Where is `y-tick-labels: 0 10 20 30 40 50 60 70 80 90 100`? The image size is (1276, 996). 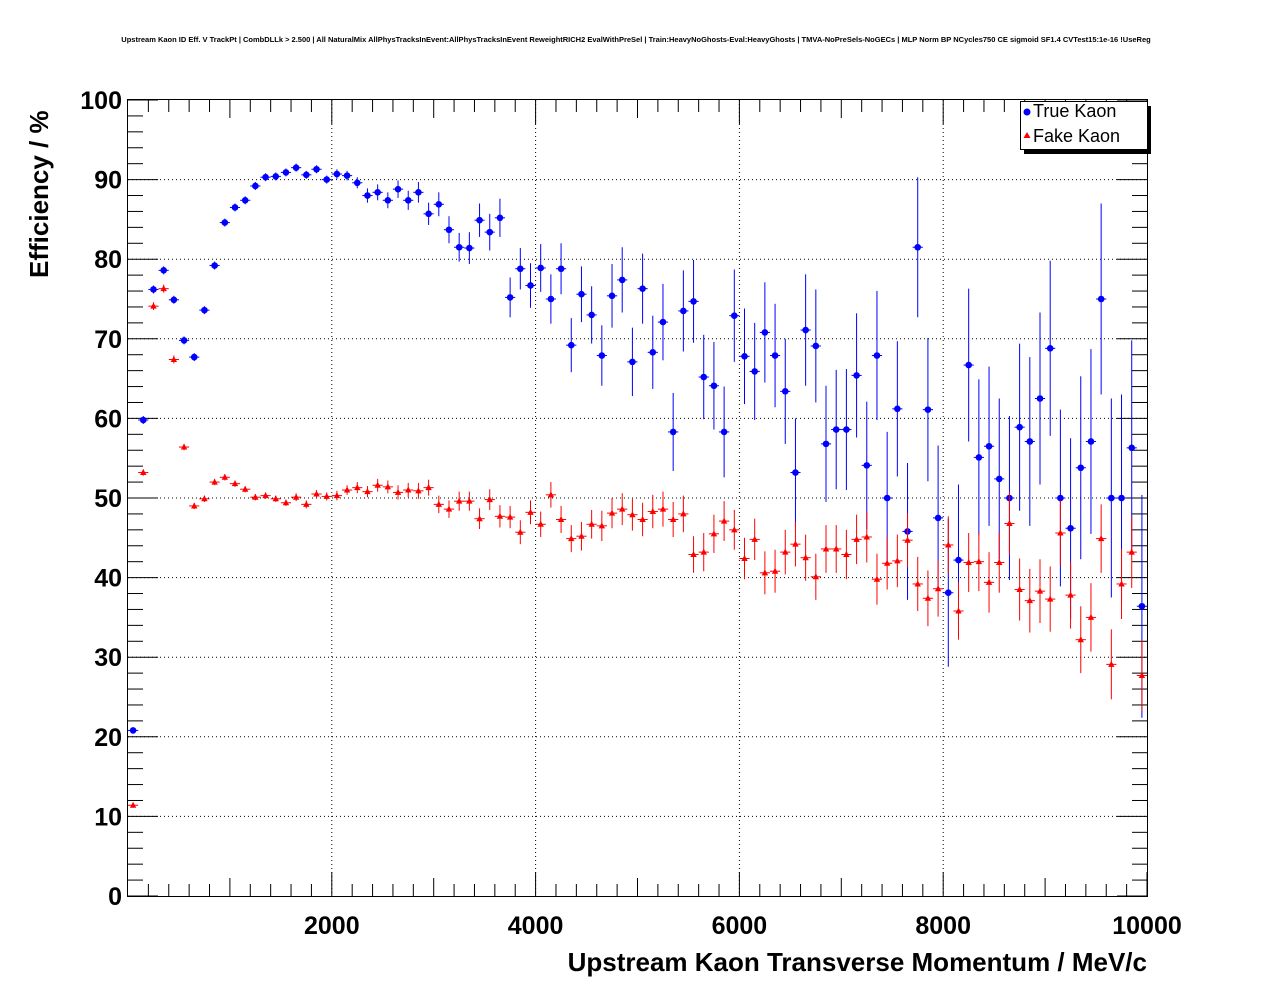
y-tick-labels: 0 10 20 30 40 50 60 70 80 90 100 is located at coordinates (101, 499).